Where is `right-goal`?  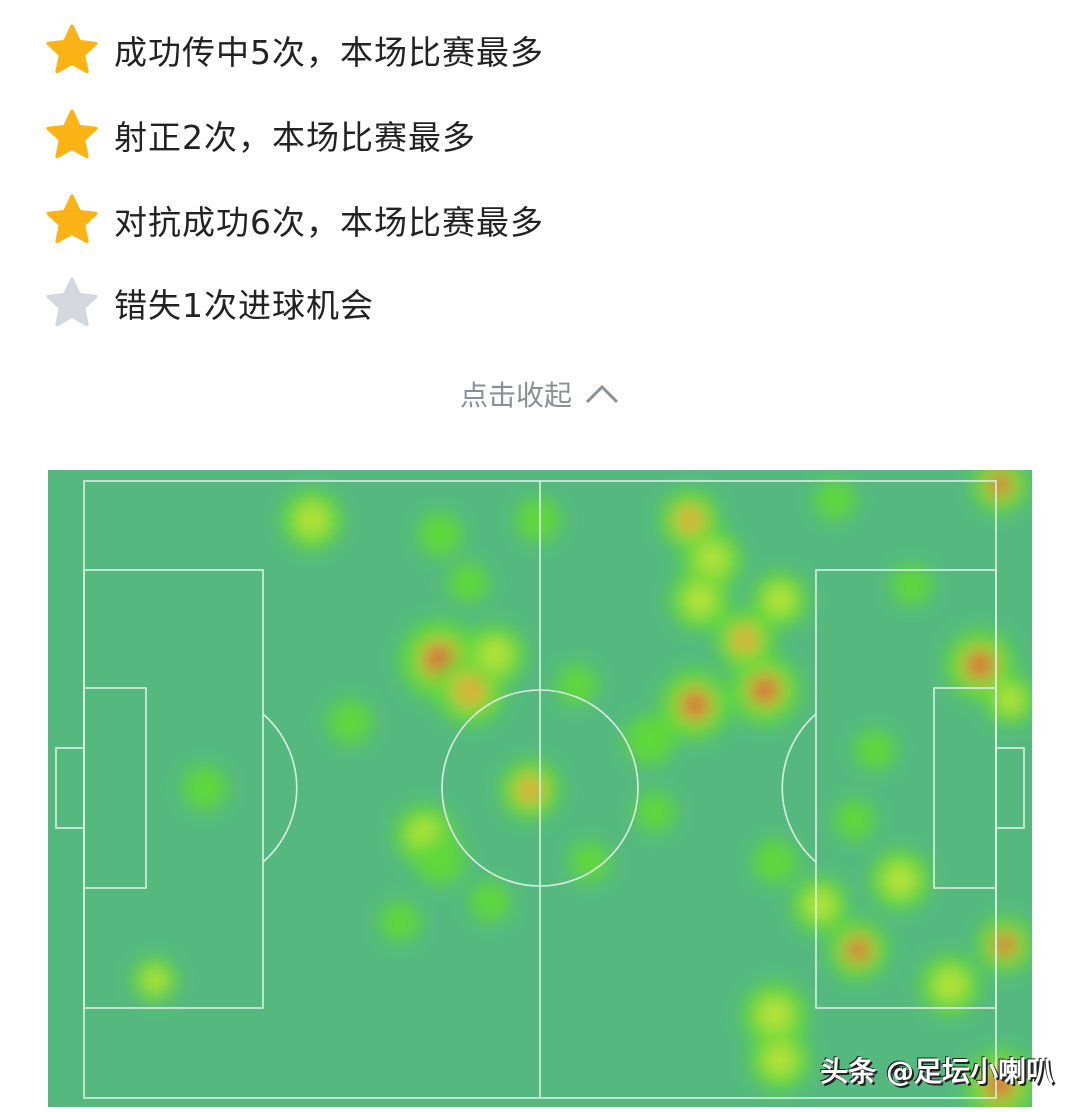
right-goal is located at coordinates (1010, 788).